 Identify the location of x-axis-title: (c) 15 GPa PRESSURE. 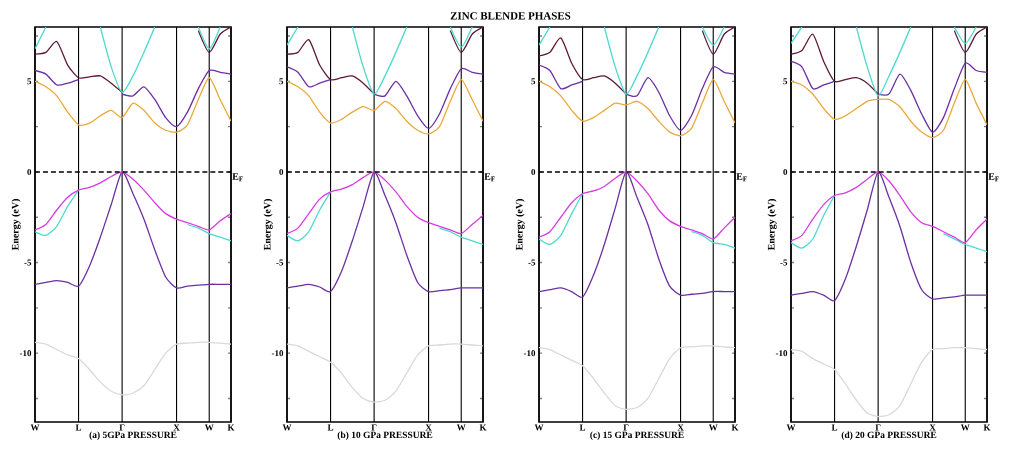
(637, 435).